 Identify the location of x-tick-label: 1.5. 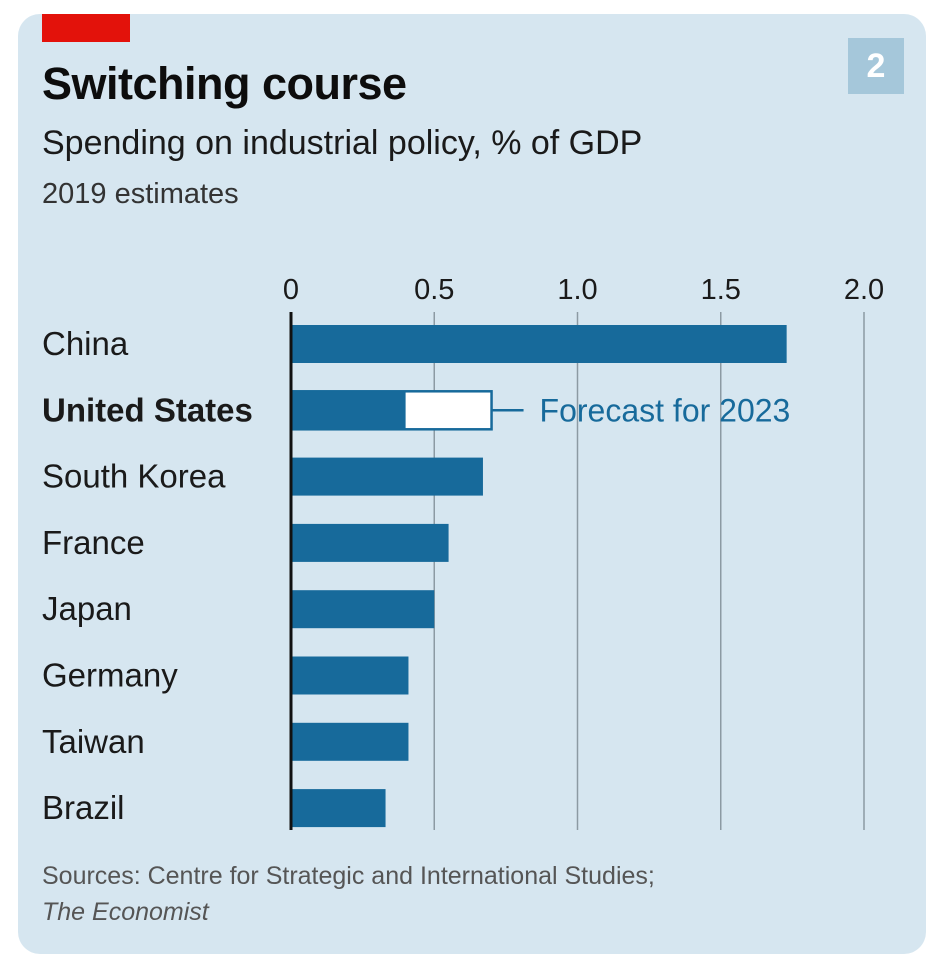
(721, 290).